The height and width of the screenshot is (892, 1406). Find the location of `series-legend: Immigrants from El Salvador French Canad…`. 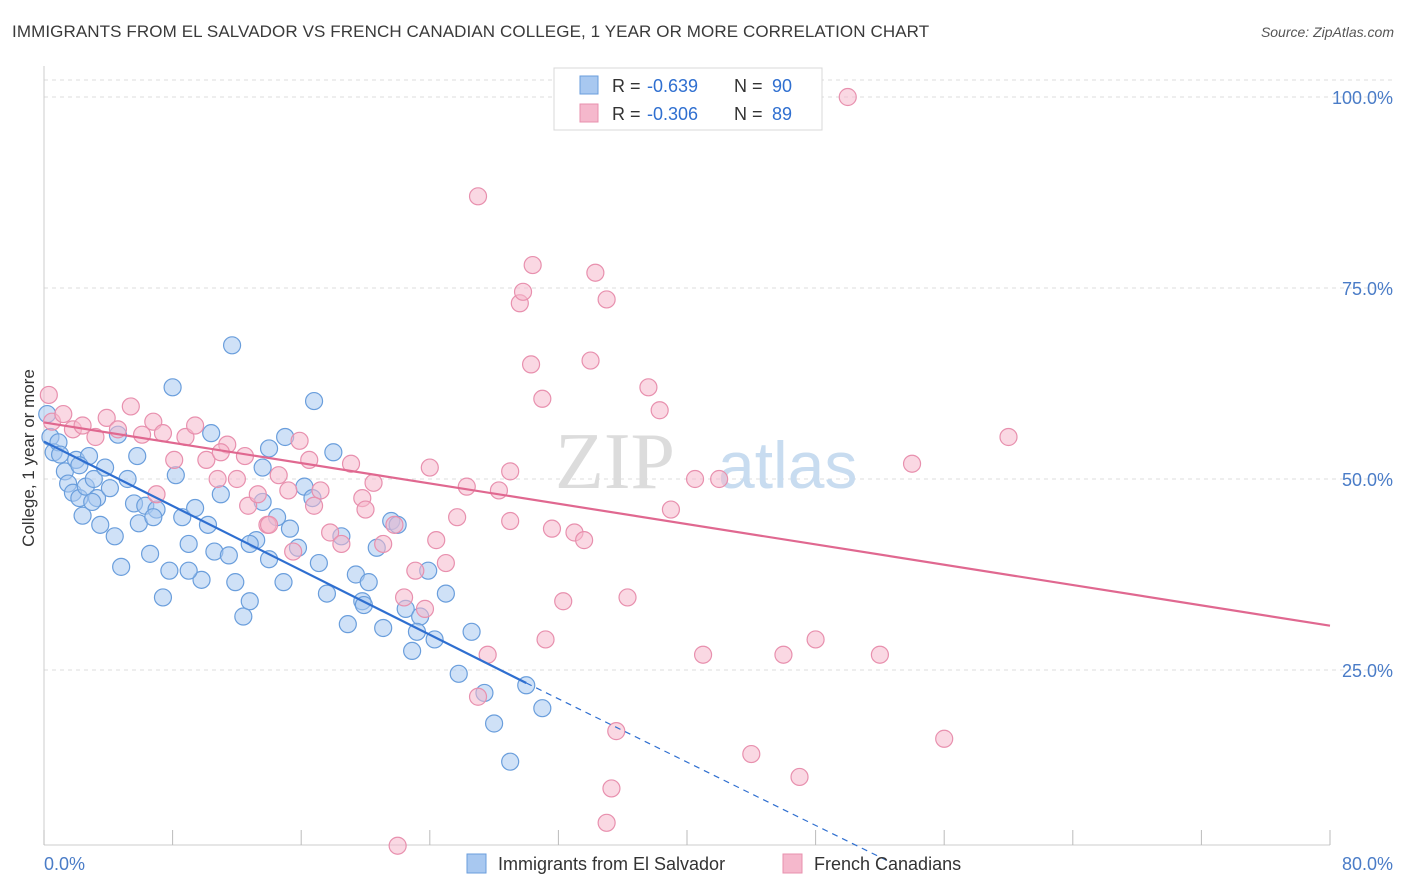

series-legend: Immigrants from El Salvador French Canad… is located at coordinates (713, 863).